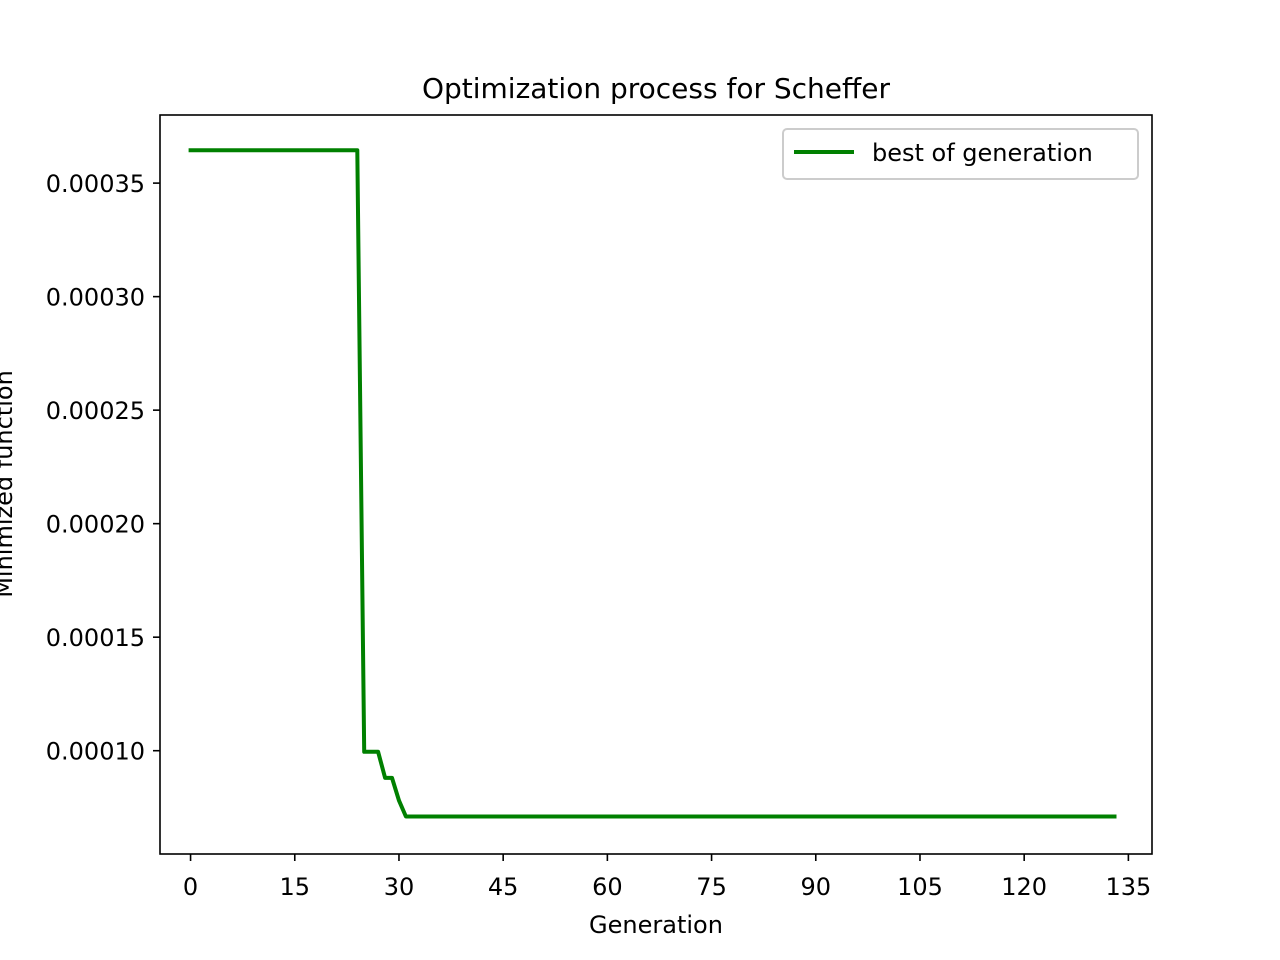 This screenshot has height=960, width=1280. What do you see at coordinates (95, 411) in the screenshot?
I see `y-tick-label: 0.00025` at bounding box center [95, 411].